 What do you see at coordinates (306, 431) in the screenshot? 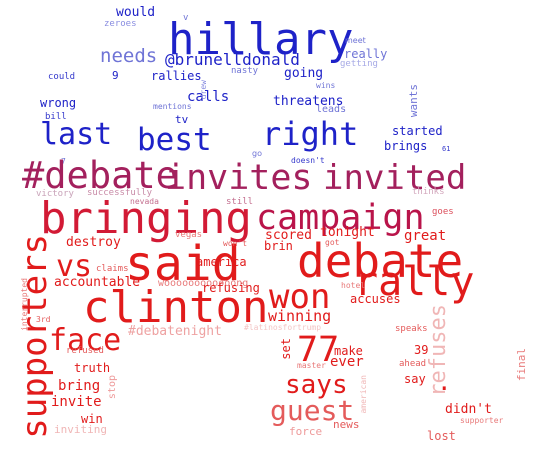
I see `cloud-word: force` at bounding box center [306, 431].